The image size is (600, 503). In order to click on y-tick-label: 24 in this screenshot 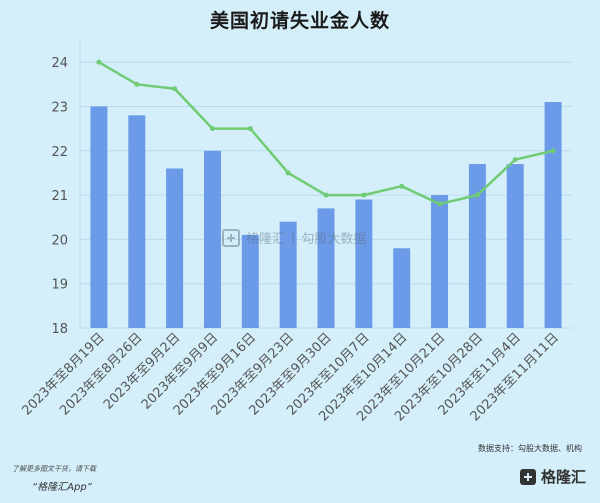, I will do `click(59, 63)`.